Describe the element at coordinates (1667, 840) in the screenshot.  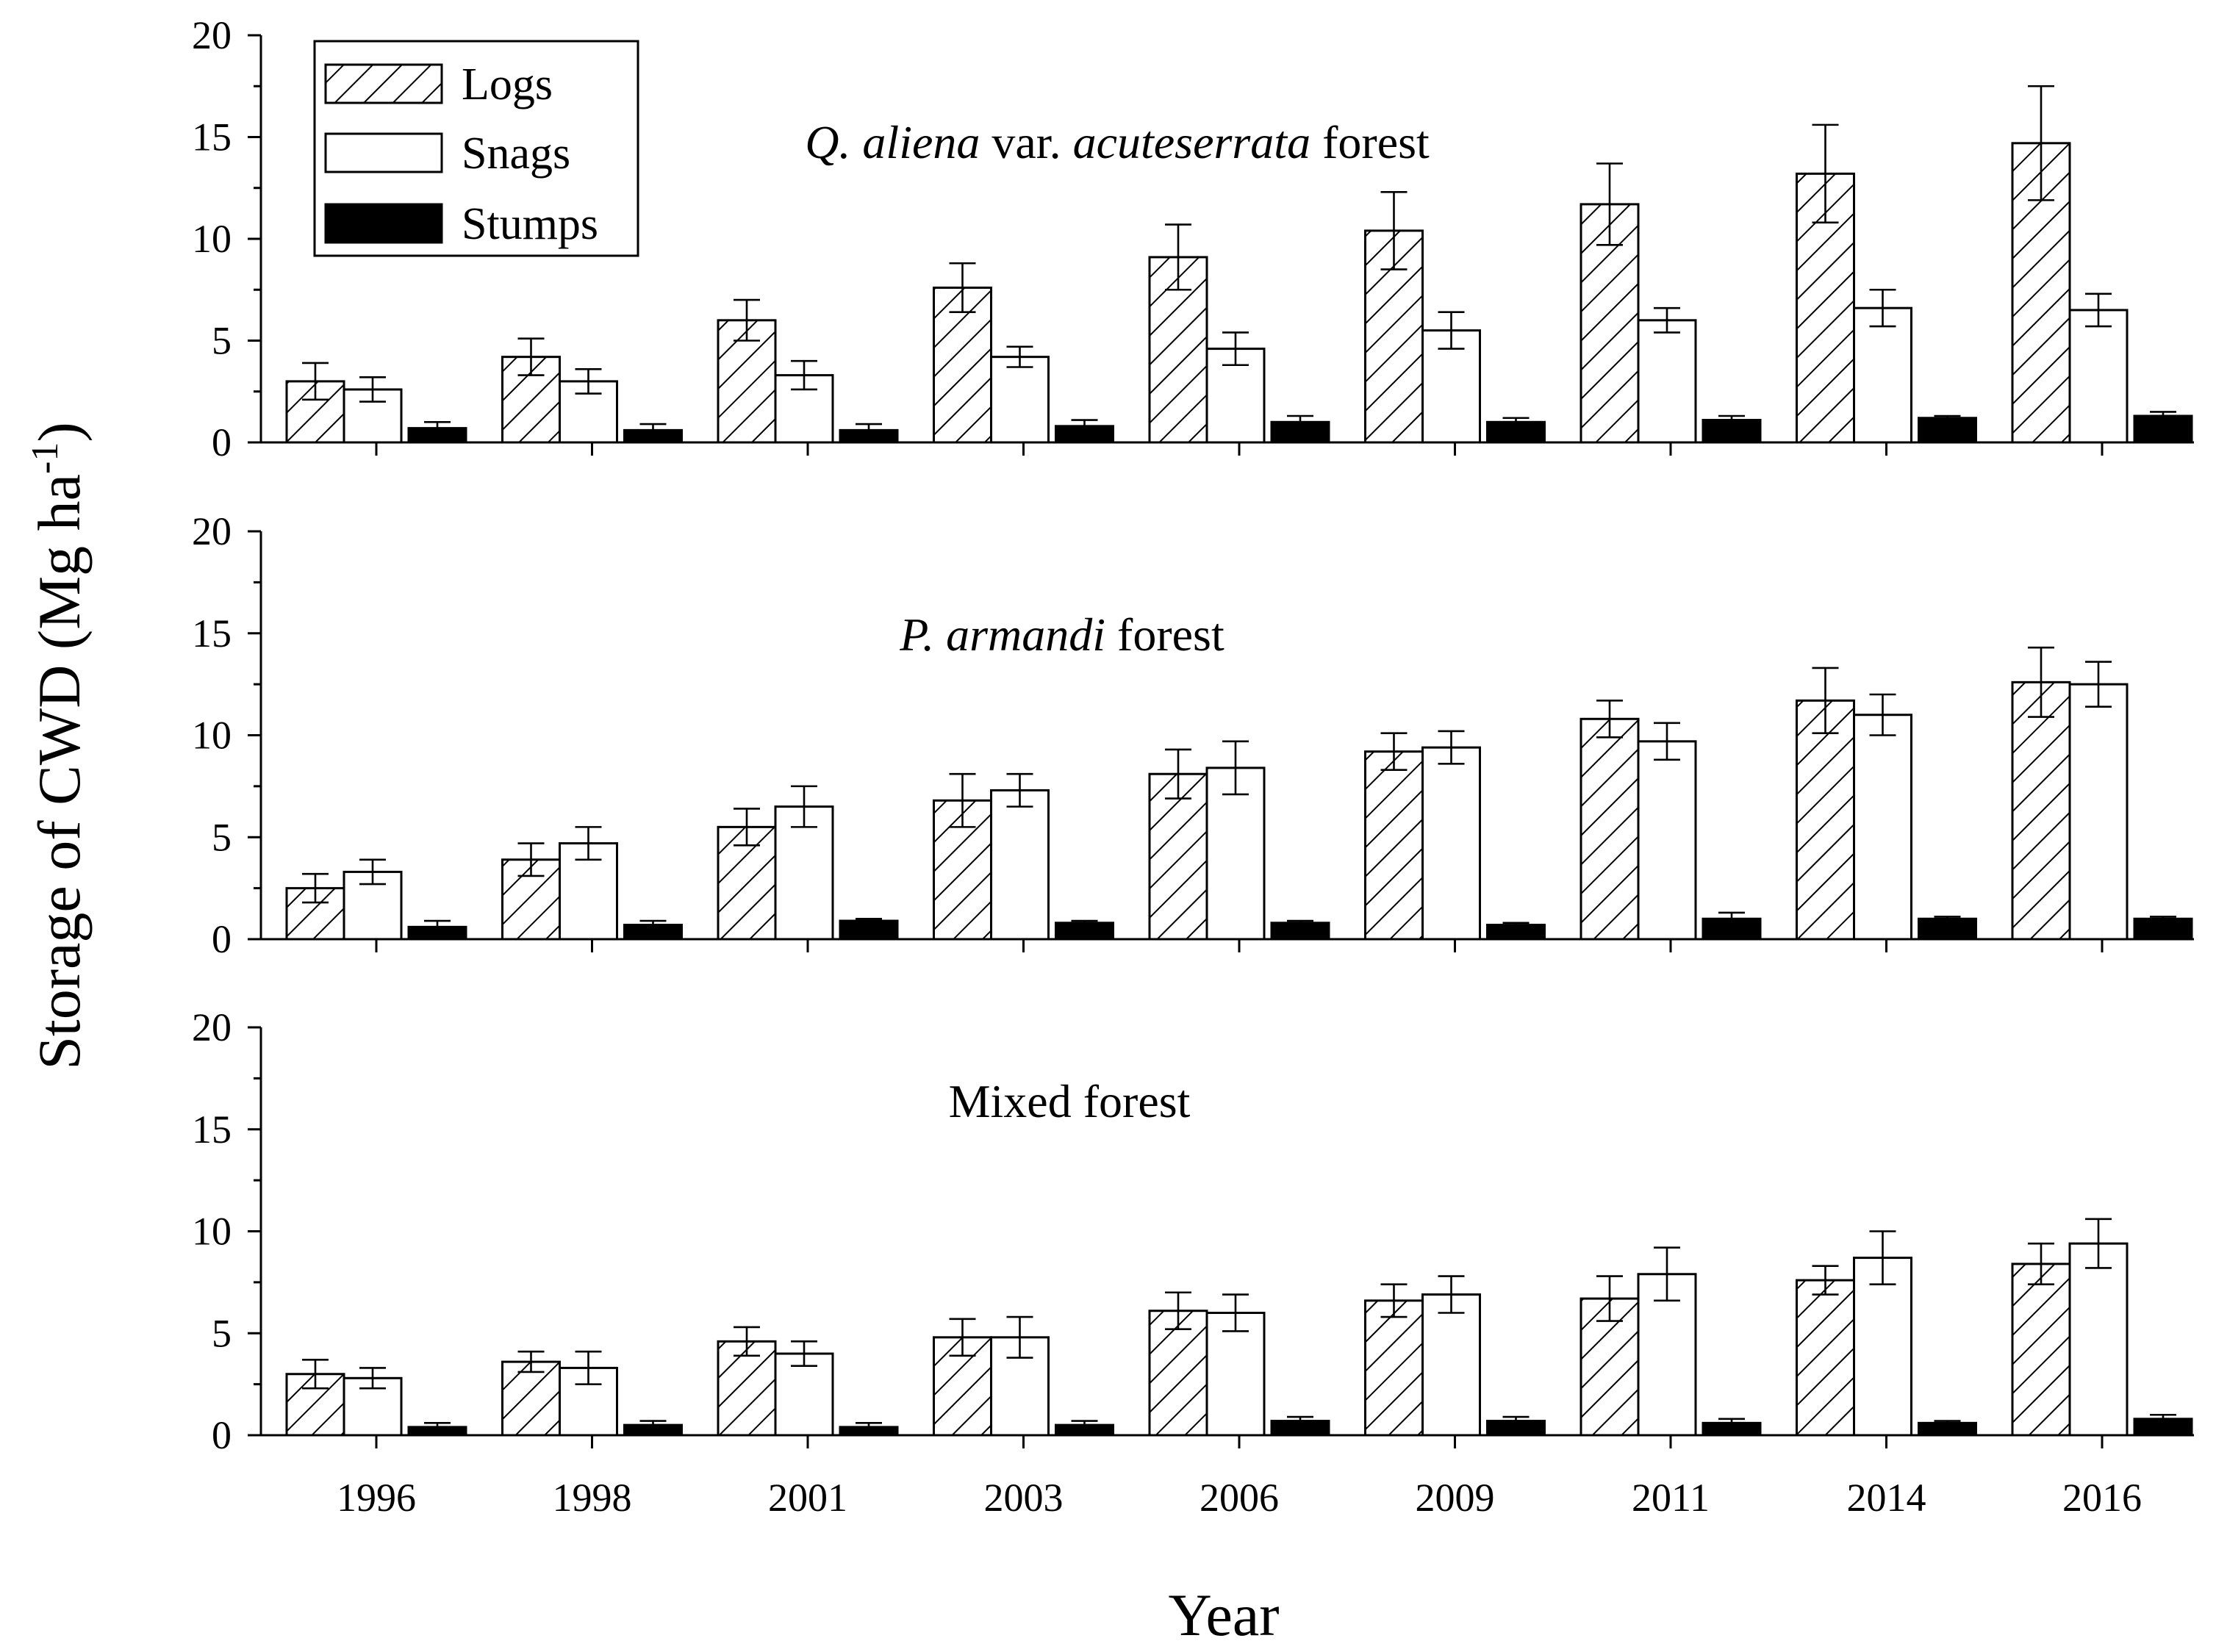
I see `bar-snags-2011` at that location.